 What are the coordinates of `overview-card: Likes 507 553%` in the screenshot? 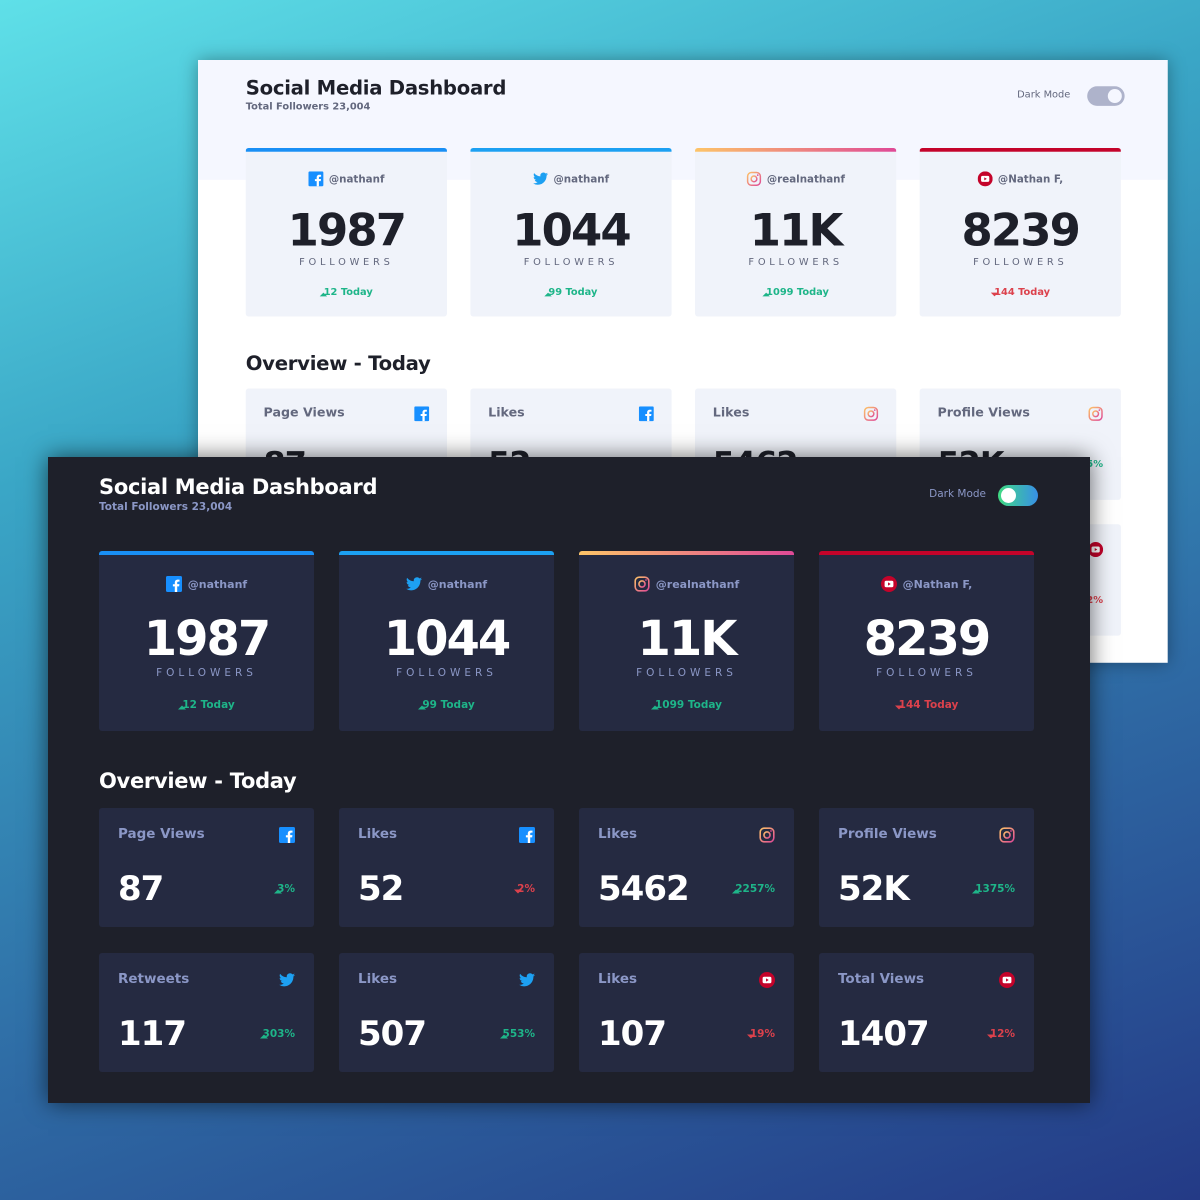 It's located at (446, 1012).